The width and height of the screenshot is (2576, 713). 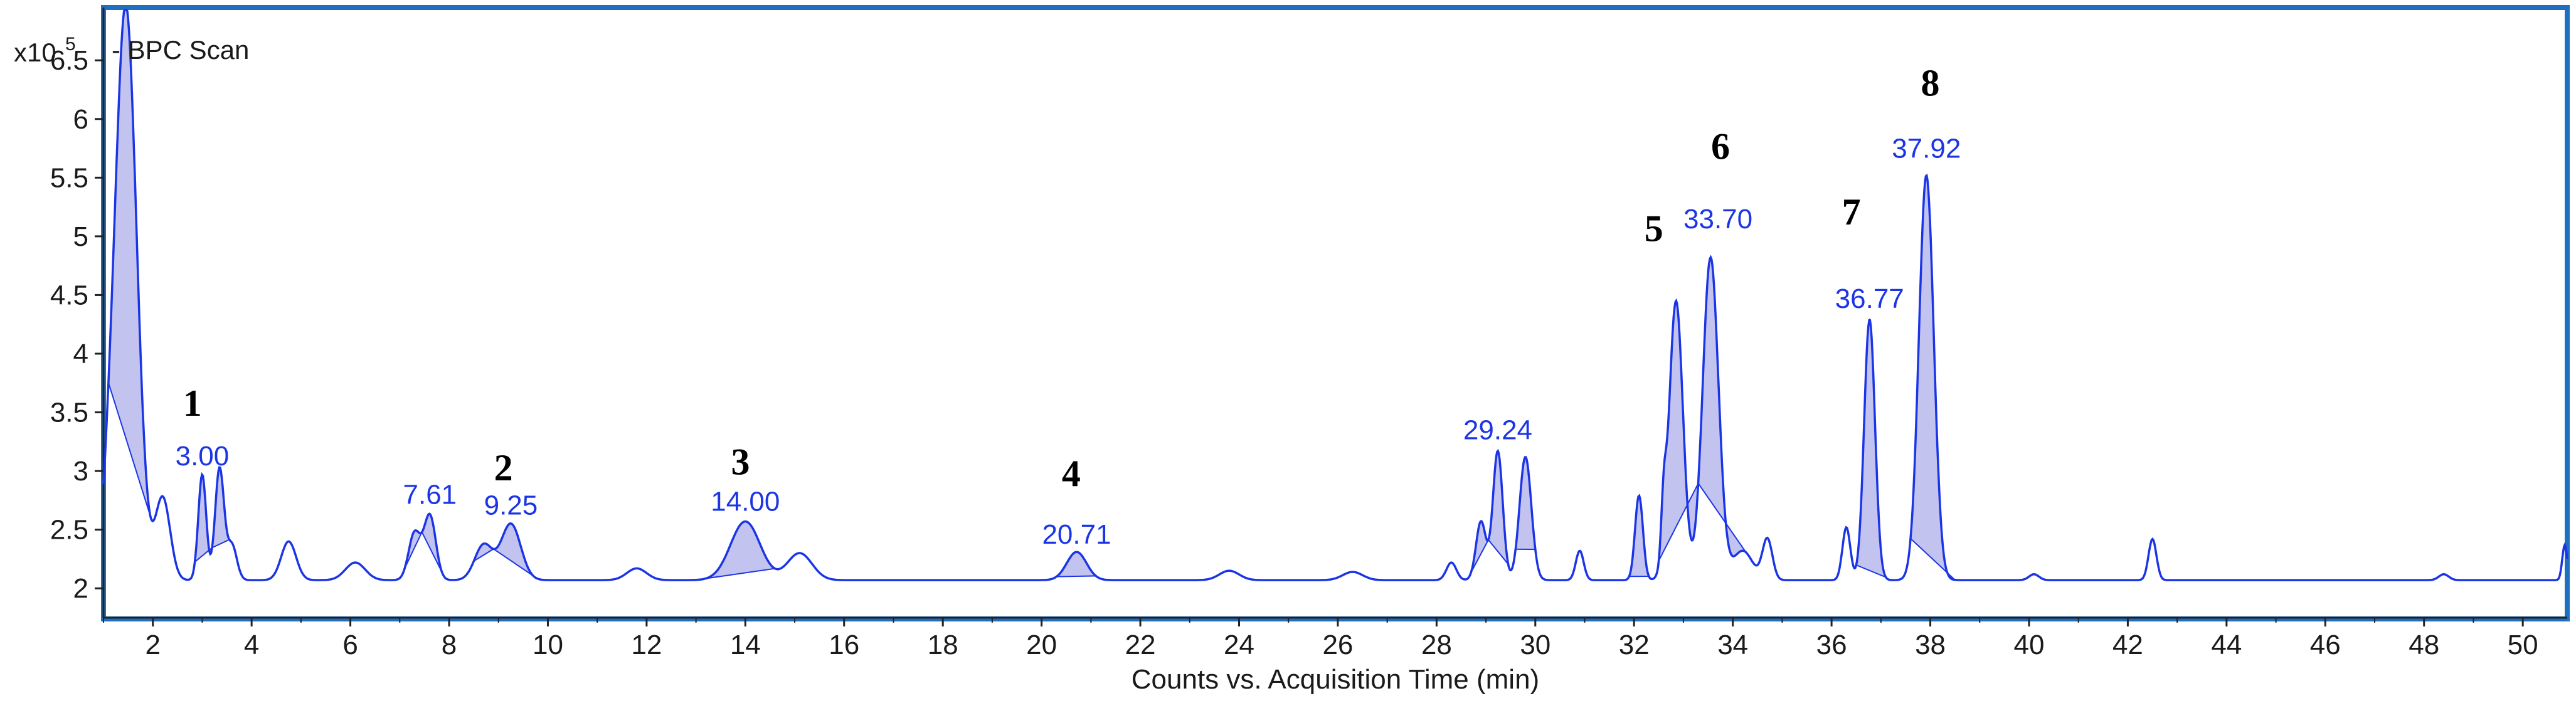 I want to click on y-axis-ticks: 2 2.5 3 3.5 4 4.5 5 5.5 6 6.5, so click(x=76, y=324).